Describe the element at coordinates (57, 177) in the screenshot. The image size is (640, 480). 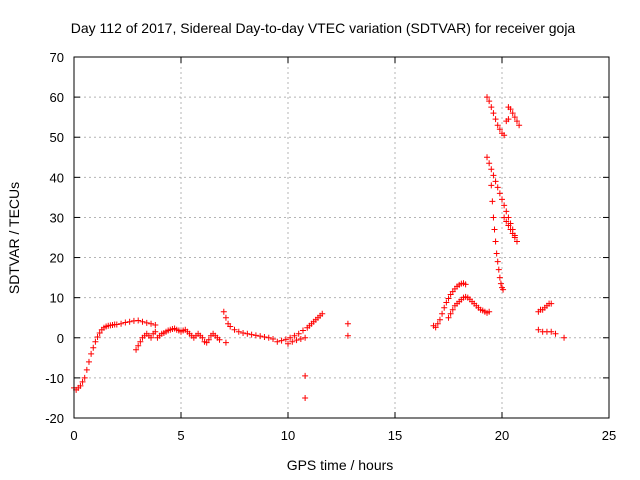
I see `y-tick-label: 40` at that location.